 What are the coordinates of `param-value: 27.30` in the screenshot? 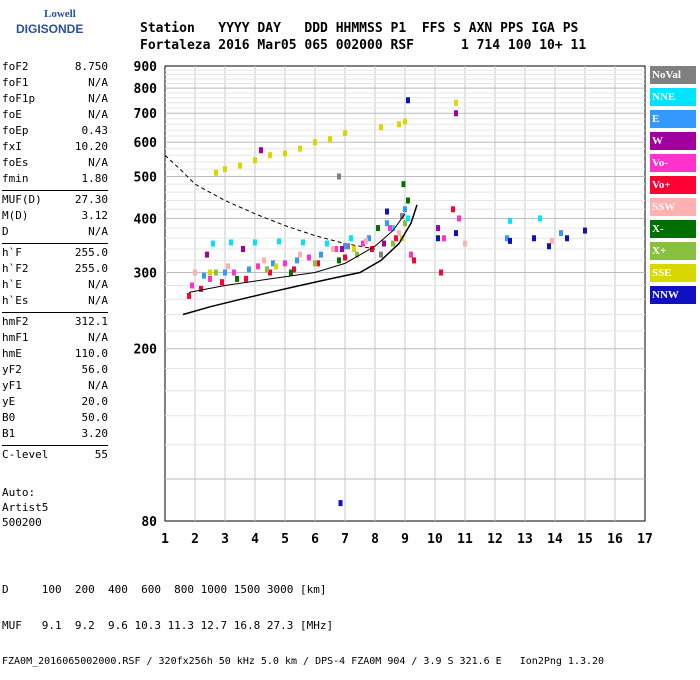 It's located at (91, 199).